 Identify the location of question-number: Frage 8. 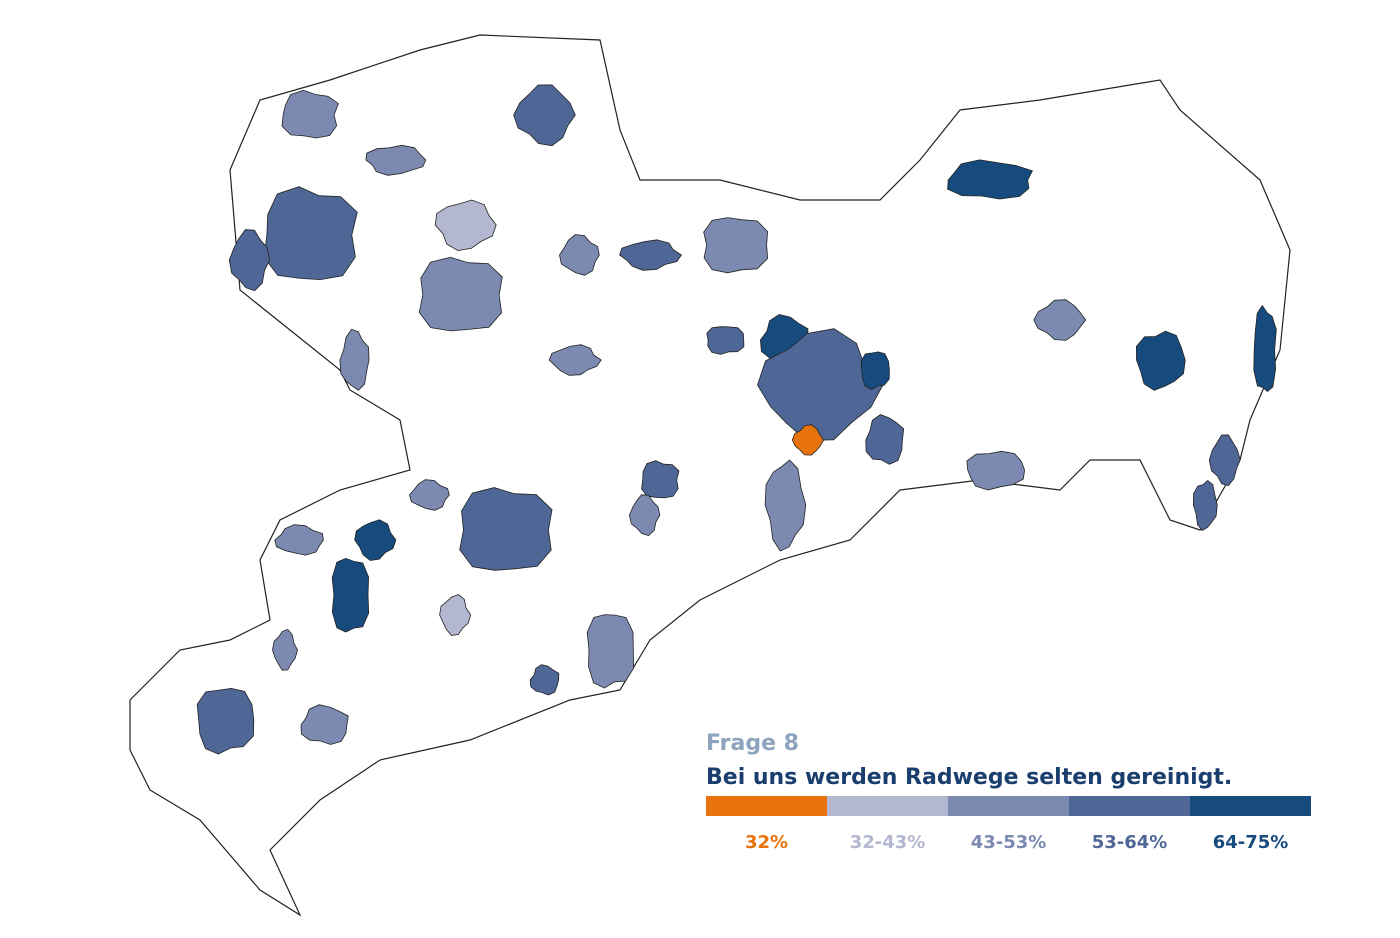
(752, 743).